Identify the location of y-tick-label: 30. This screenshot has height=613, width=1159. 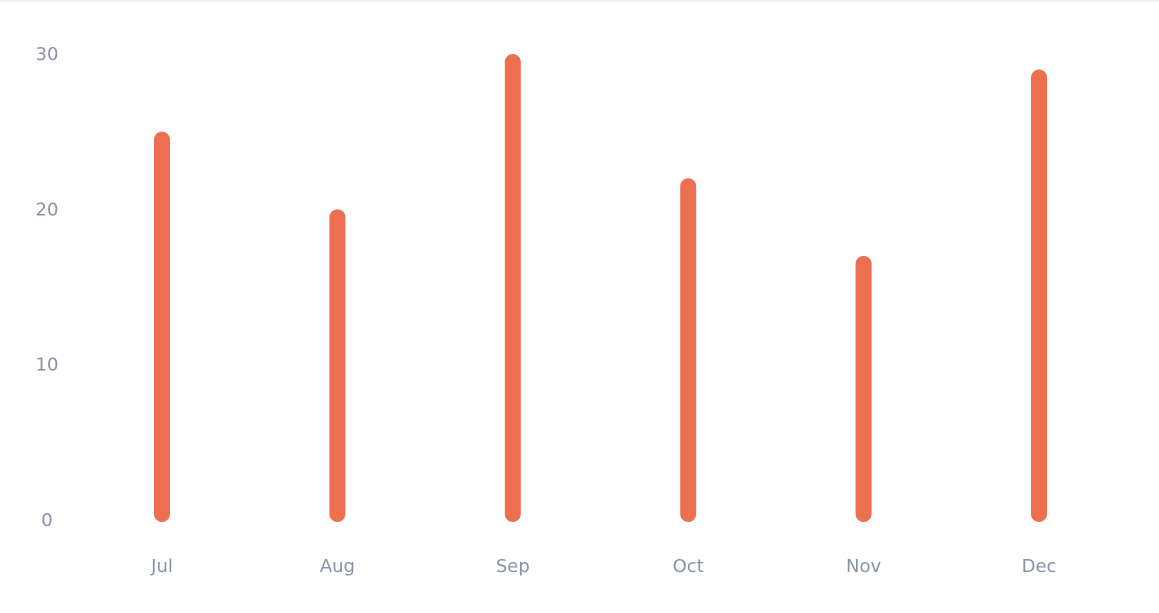
(47, 54).